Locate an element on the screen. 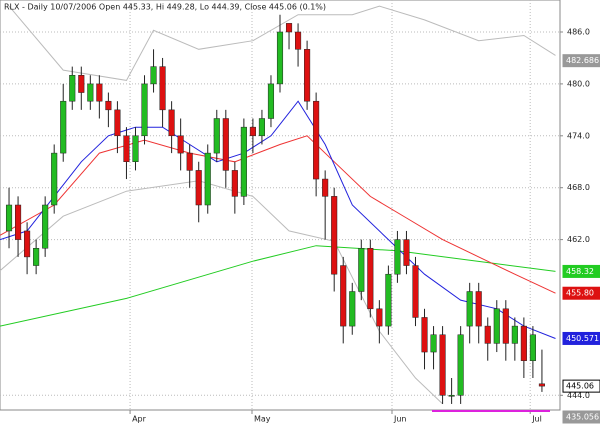  y-tick-label: 480.0 is located at coordinates (578, 83).